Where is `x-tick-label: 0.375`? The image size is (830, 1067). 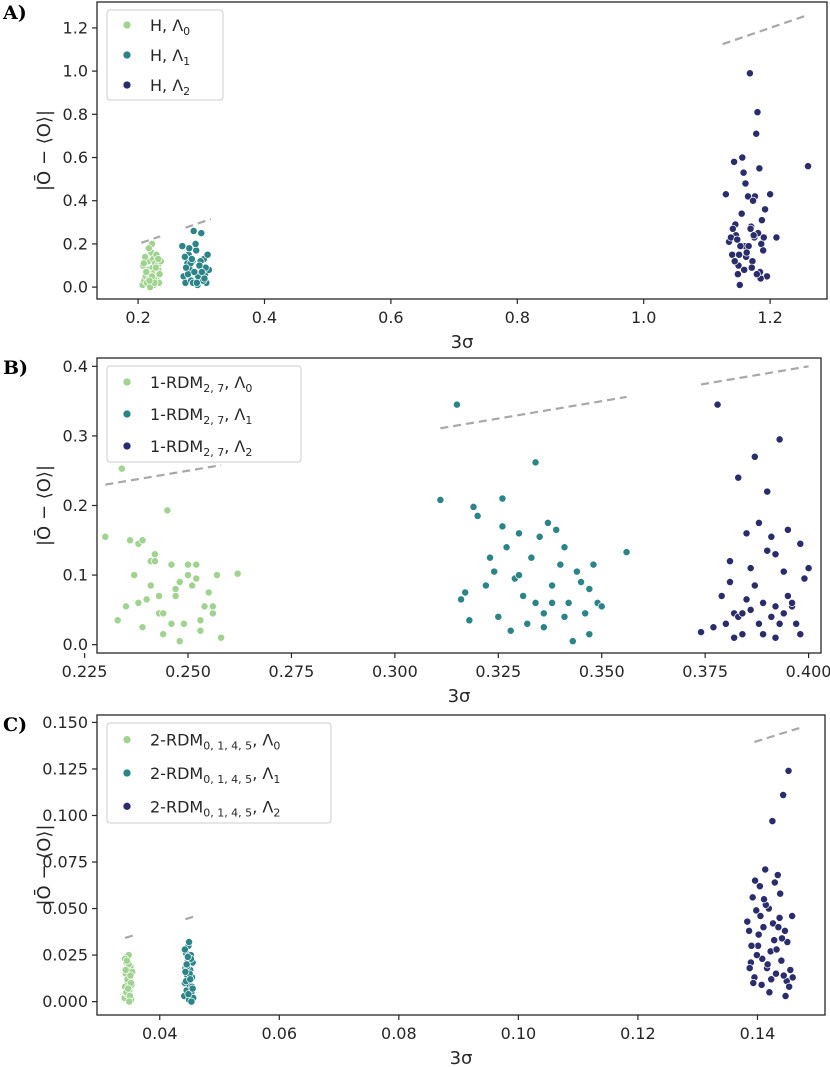 x-tick-label: 0.375 is located at coordinates (705, 671).